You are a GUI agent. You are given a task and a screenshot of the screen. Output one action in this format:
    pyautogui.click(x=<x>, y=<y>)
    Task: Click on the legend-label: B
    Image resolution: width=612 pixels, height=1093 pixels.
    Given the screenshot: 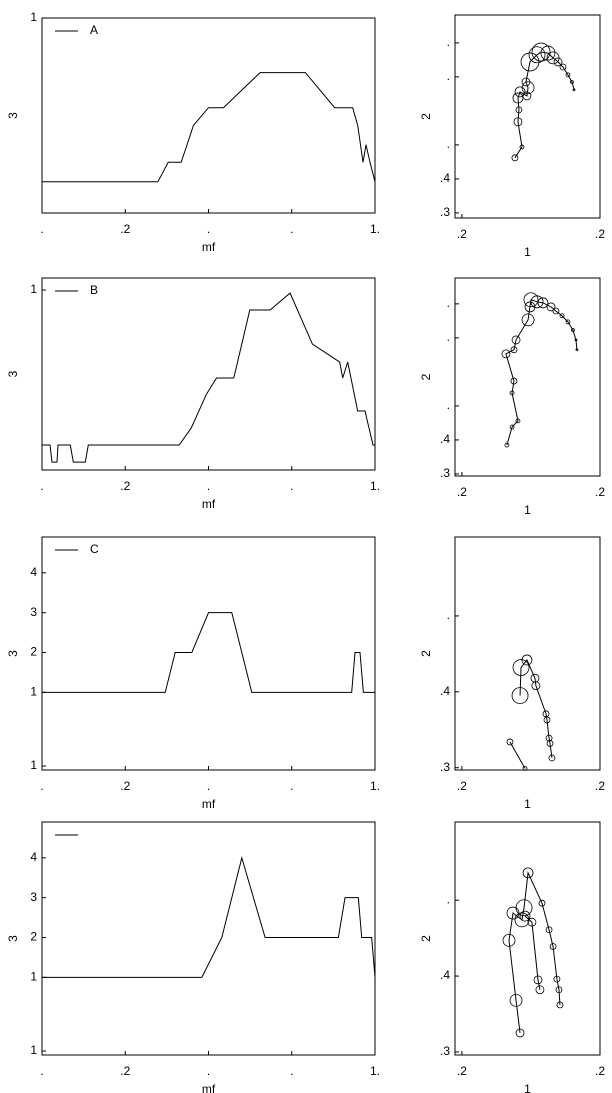 What is the action you would take?
    pyautogui.click(x=94, y=290)
    